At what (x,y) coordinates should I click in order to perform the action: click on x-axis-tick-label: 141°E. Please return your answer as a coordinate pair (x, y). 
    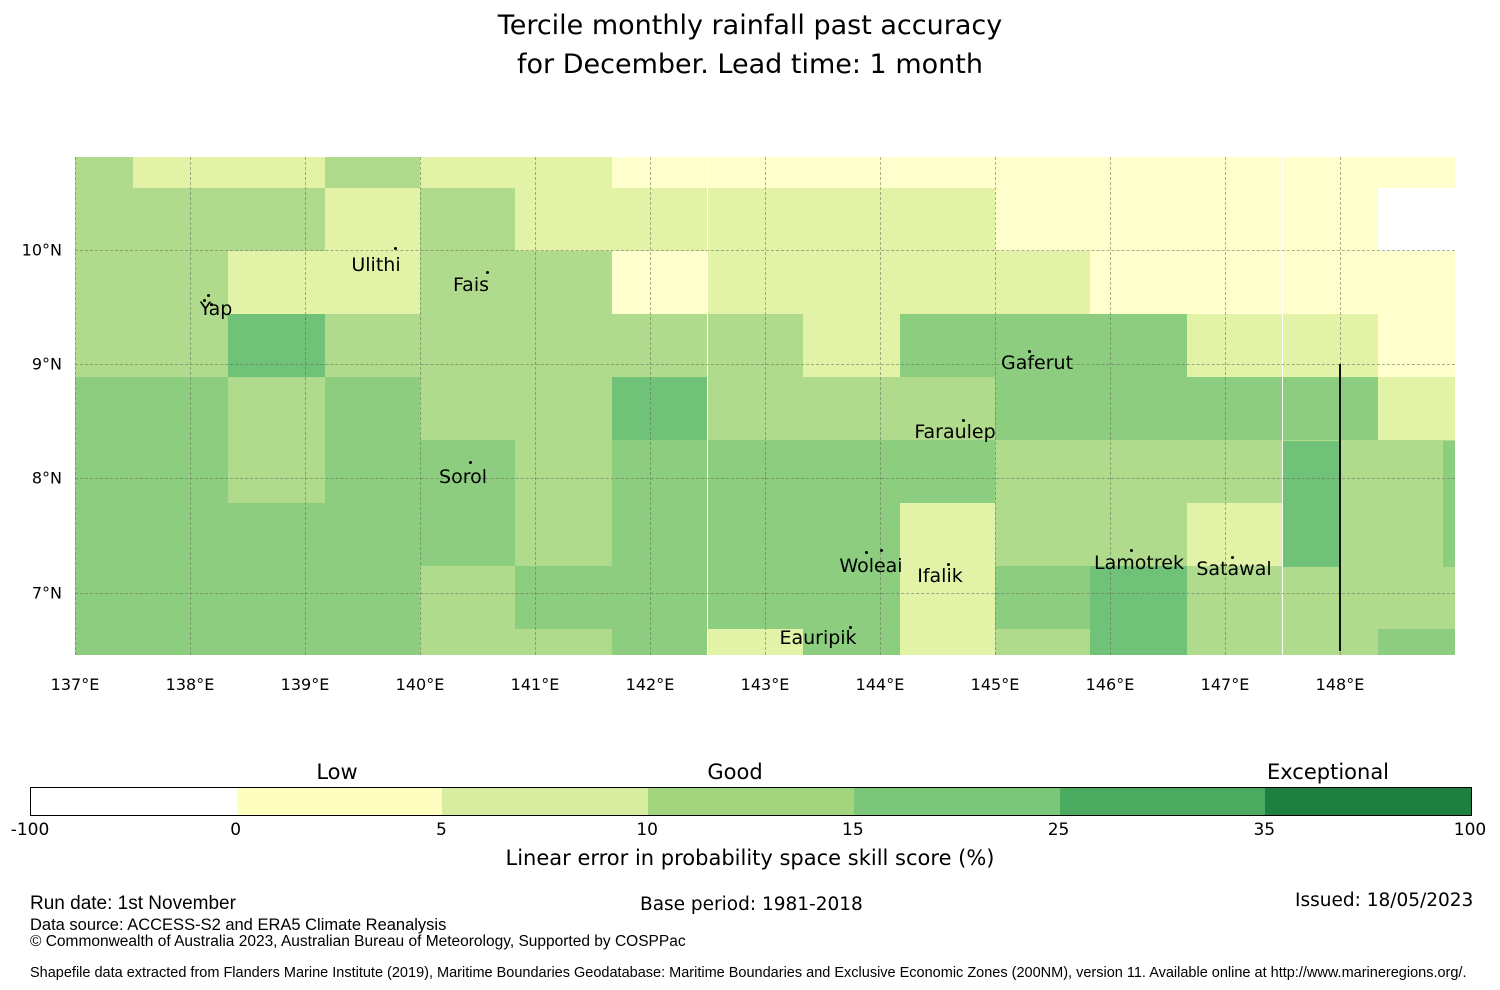
    Looking at the image, I should click on (535, 684).